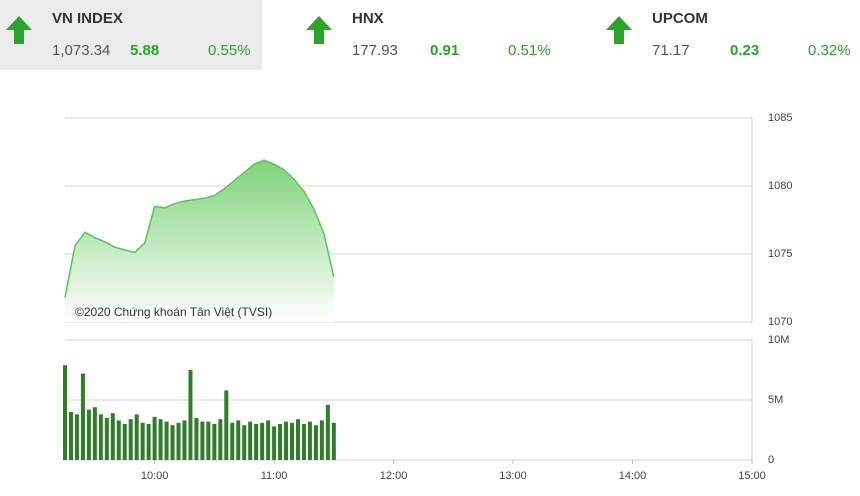  I want to click on y-tick-label: 1070, so click(780, 322).